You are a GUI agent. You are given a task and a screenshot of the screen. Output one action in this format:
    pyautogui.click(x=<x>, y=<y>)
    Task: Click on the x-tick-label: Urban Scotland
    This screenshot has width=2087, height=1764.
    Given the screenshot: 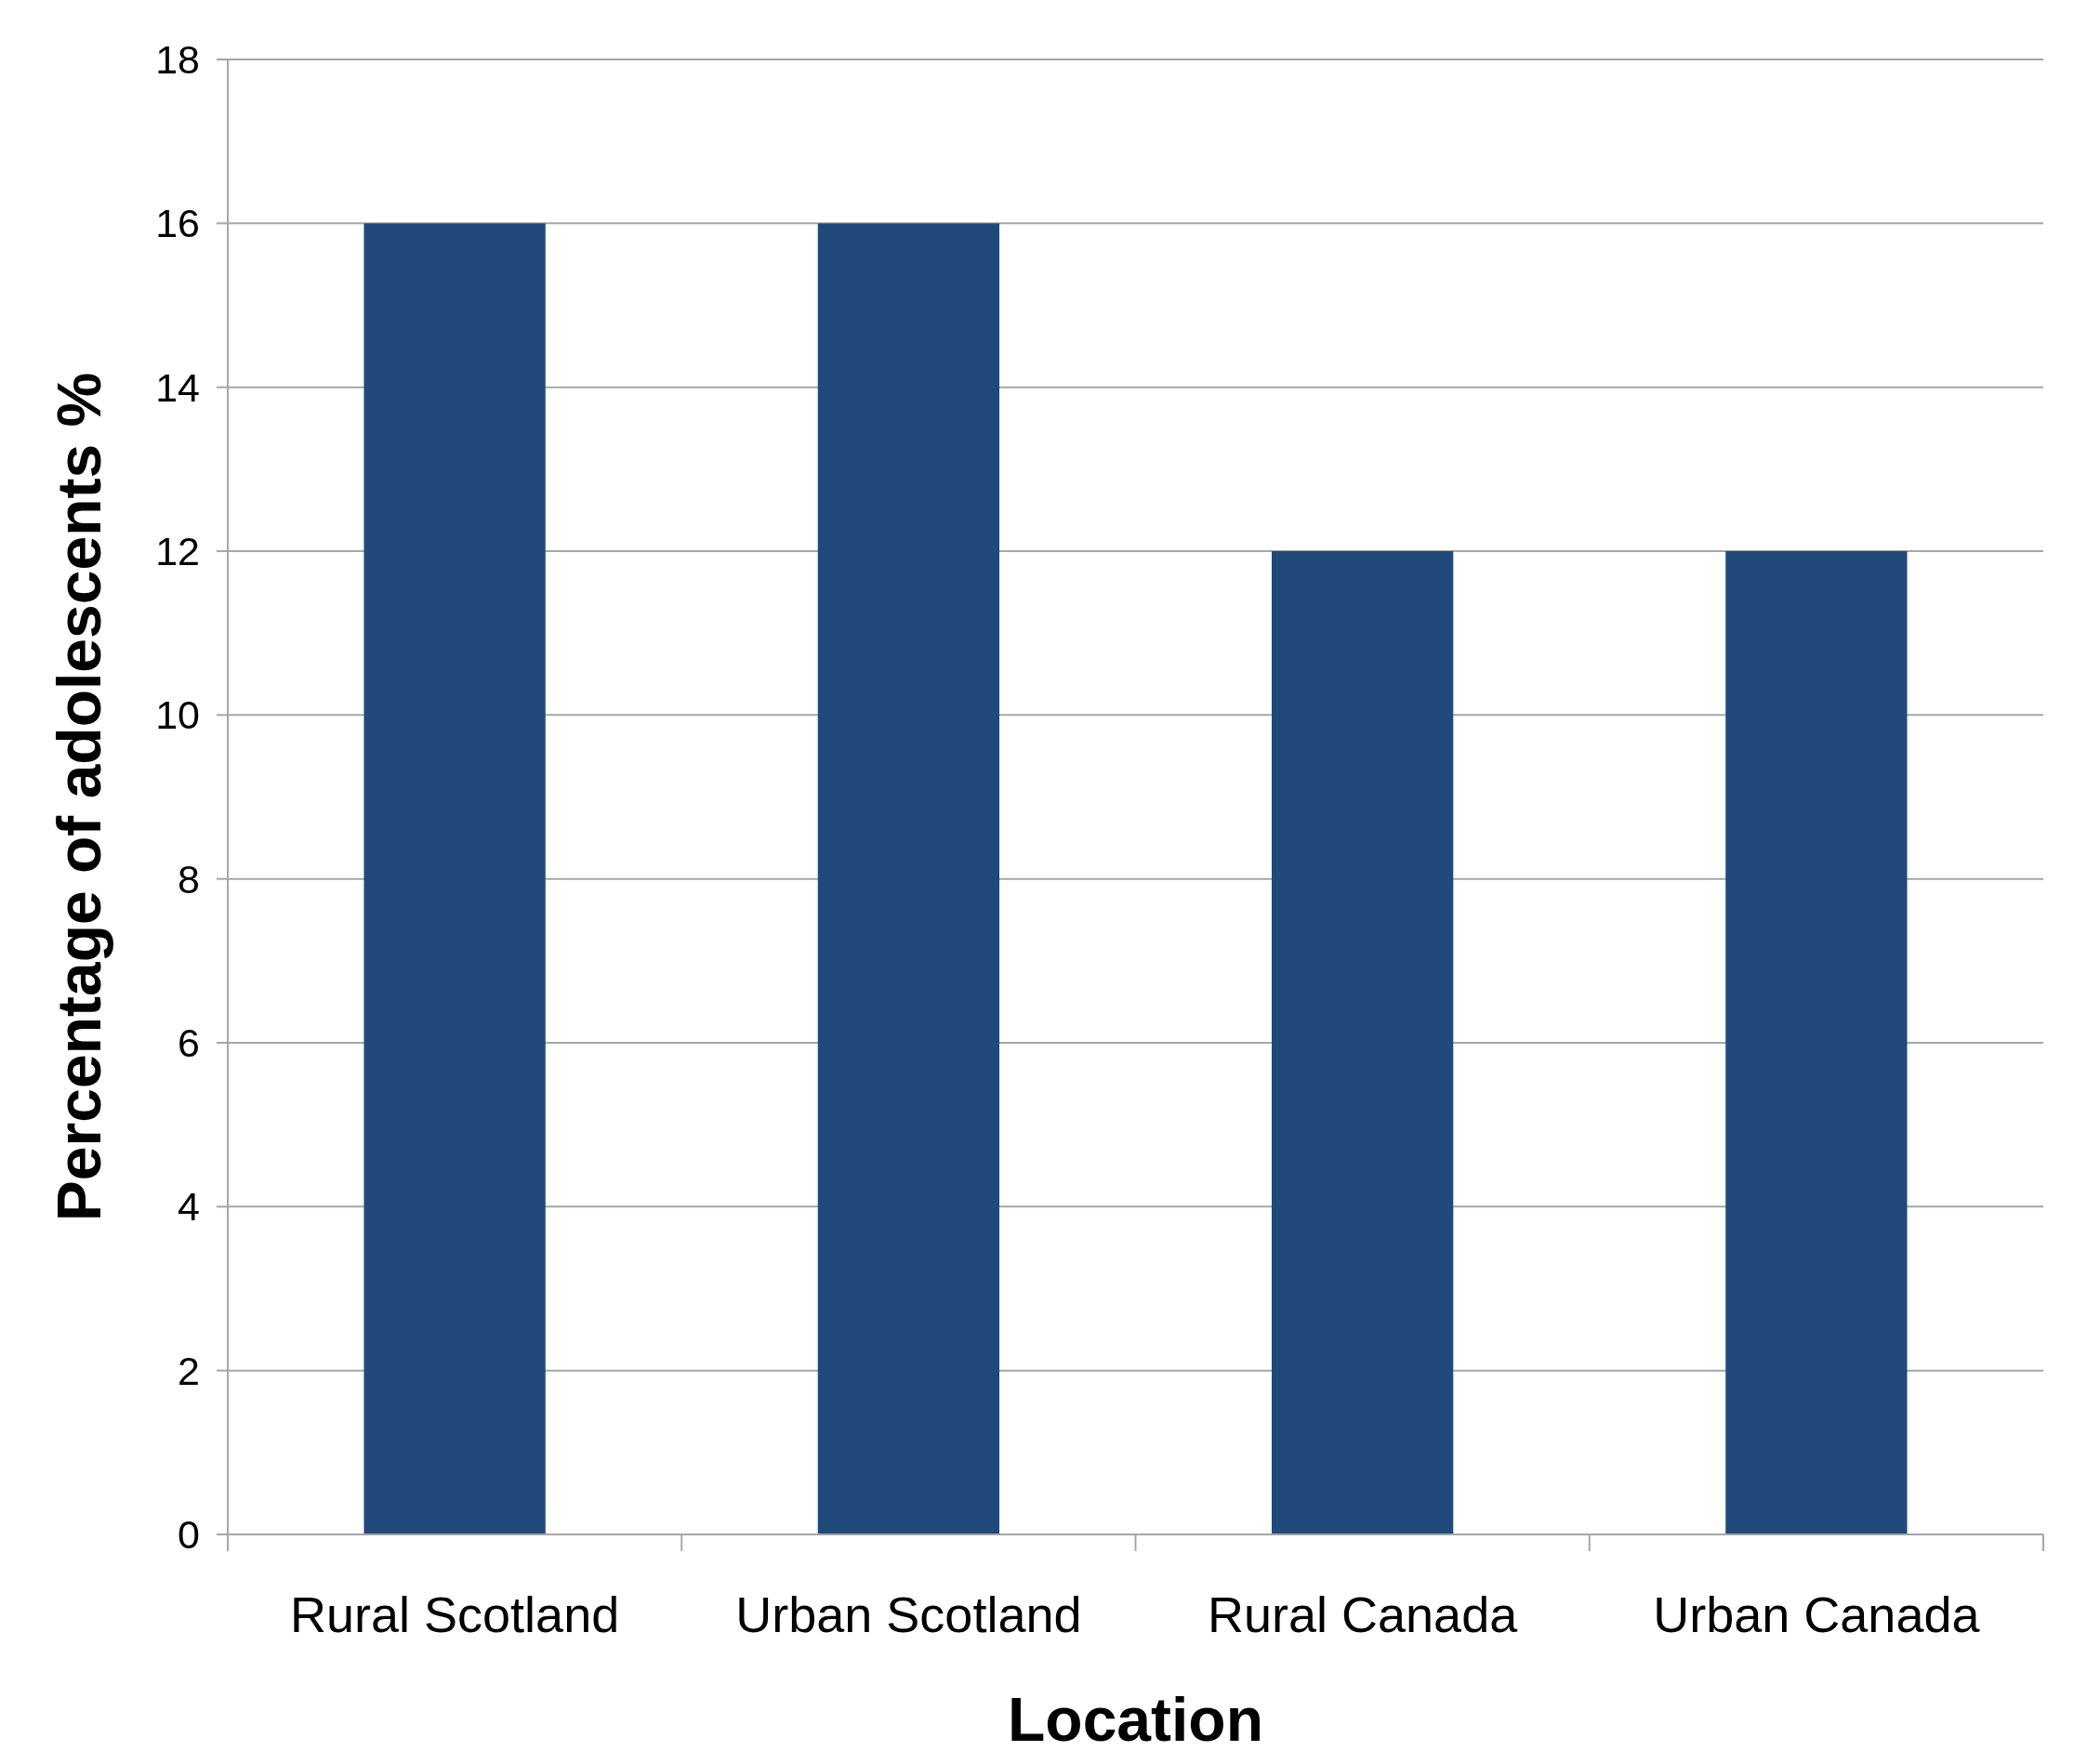 What is the action you would take?
    pyautogui.click(x=908, y=1614)
    